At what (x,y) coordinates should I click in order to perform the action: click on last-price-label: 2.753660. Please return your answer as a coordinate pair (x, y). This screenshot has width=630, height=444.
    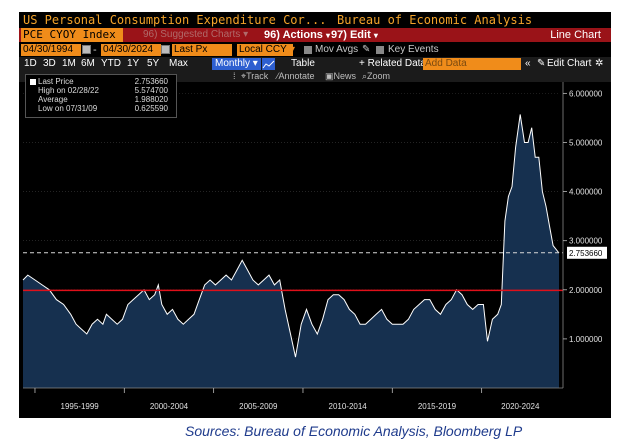
    Looking at the image, I should click on (586, 253).